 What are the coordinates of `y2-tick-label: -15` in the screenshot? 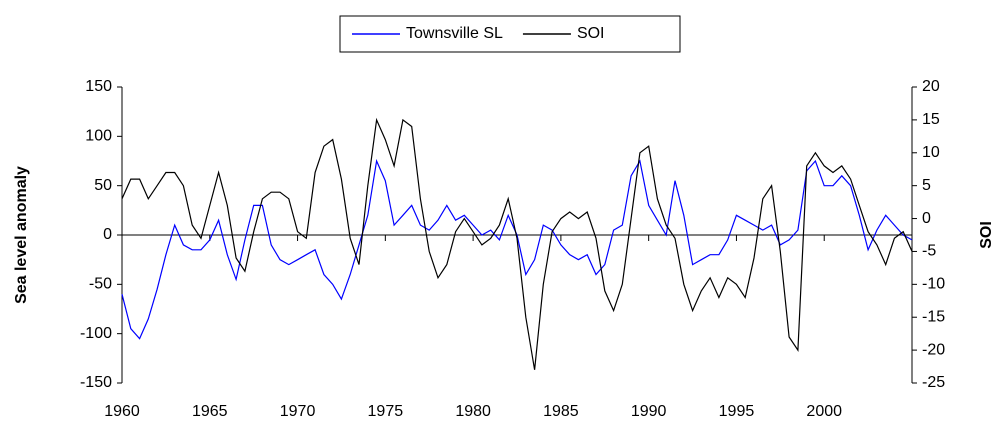 It's located at (933, 316).